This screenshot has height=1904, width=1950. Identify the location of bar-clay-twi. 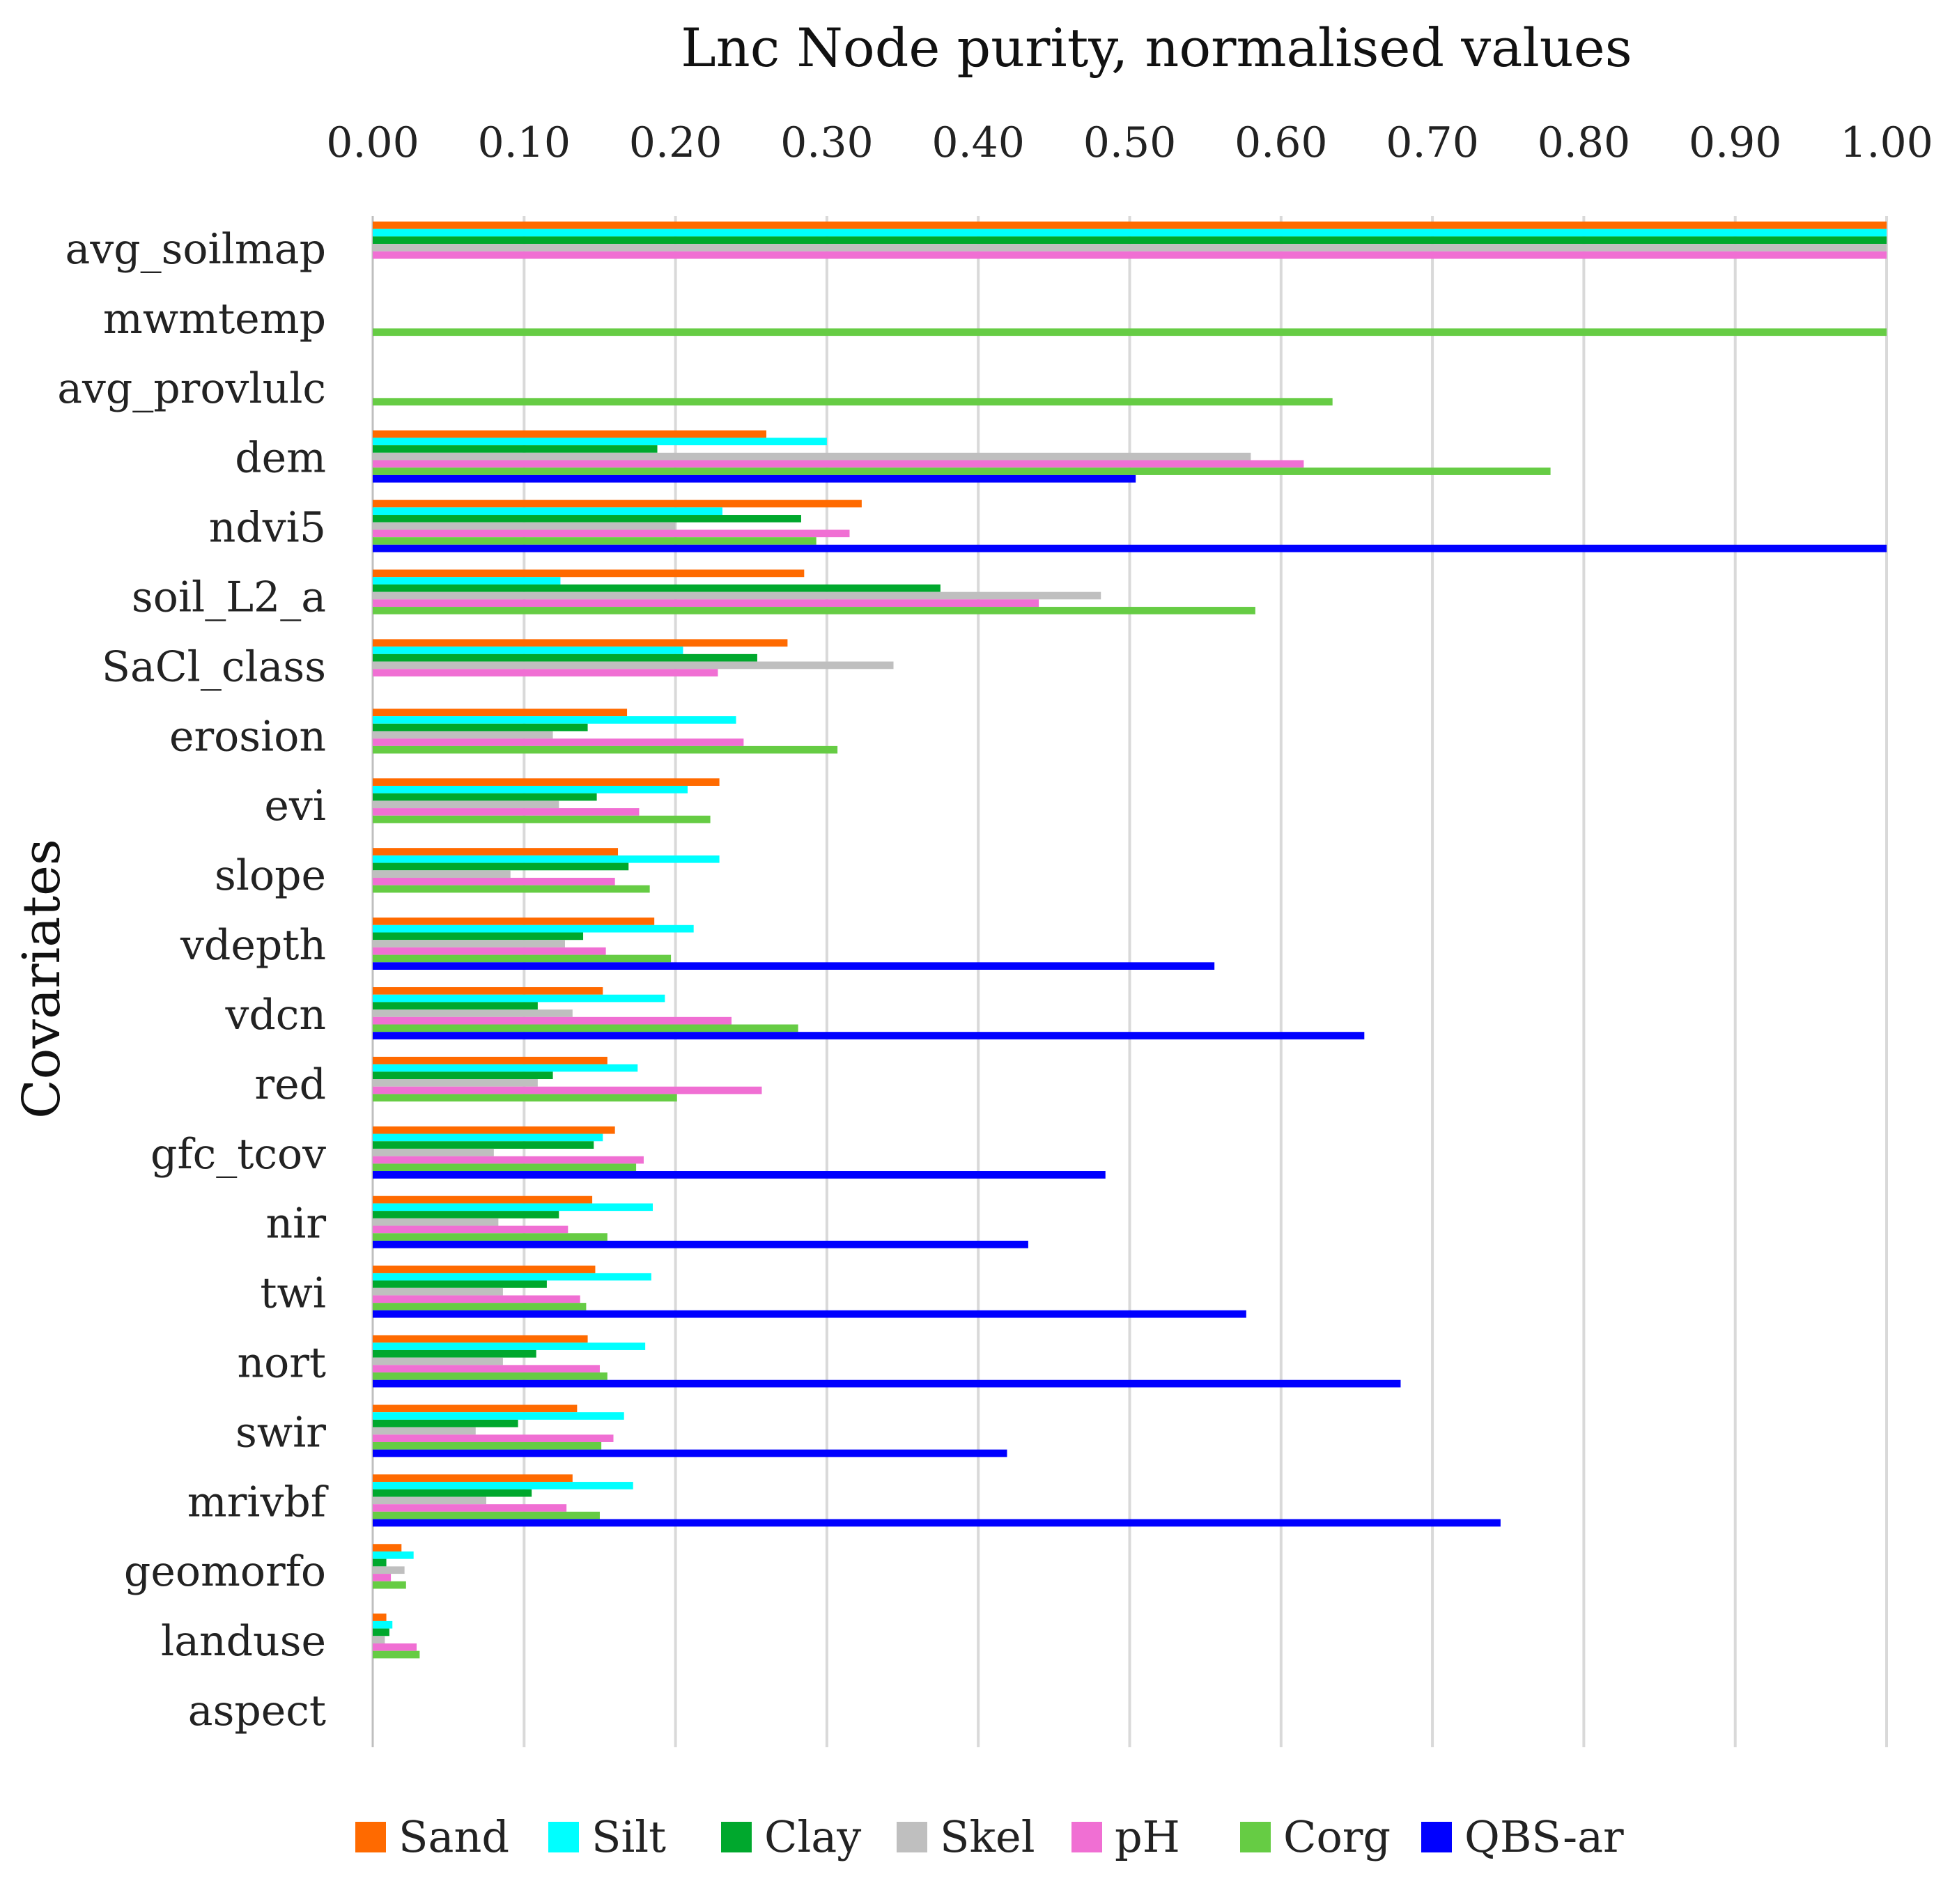
(460, 1284).